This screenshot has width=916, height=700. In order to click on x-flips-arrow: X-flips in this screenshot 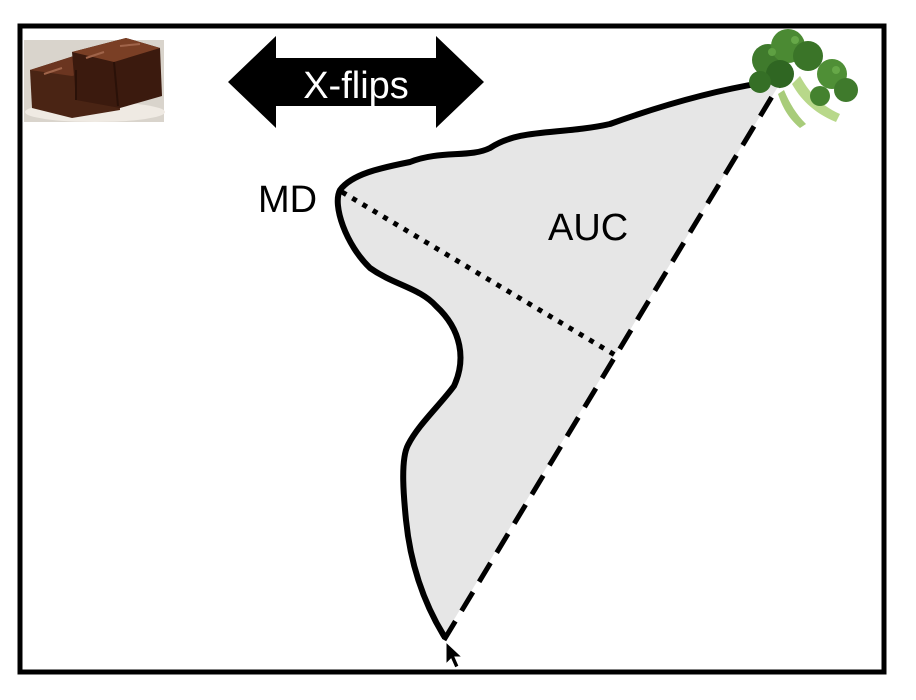, I will do `click(356, 82)`.